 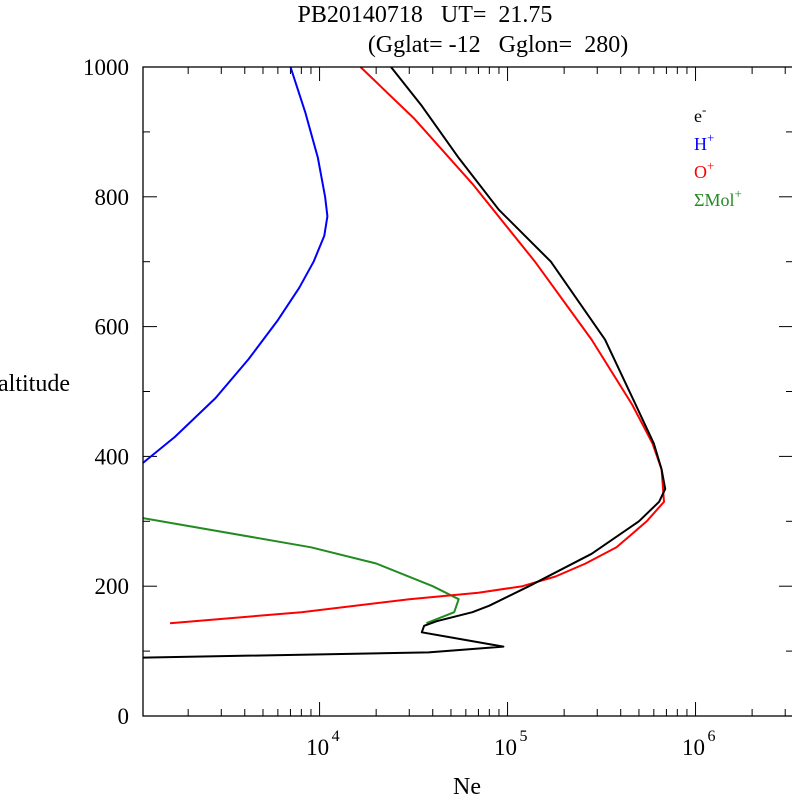 I want to click on x-axis-label: Ne, so click(x=467, y=785).